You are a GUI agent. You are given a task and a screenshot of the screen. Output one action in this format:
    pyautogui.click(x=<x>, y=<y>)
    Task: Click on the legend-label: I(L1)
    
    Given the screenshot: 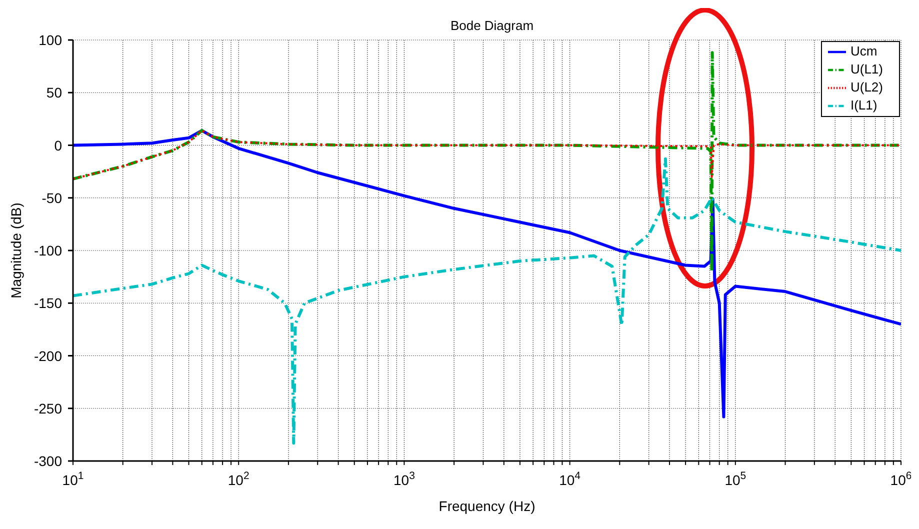 What is the action you would take?
    pyautogui.click(x=864, y=104)
    